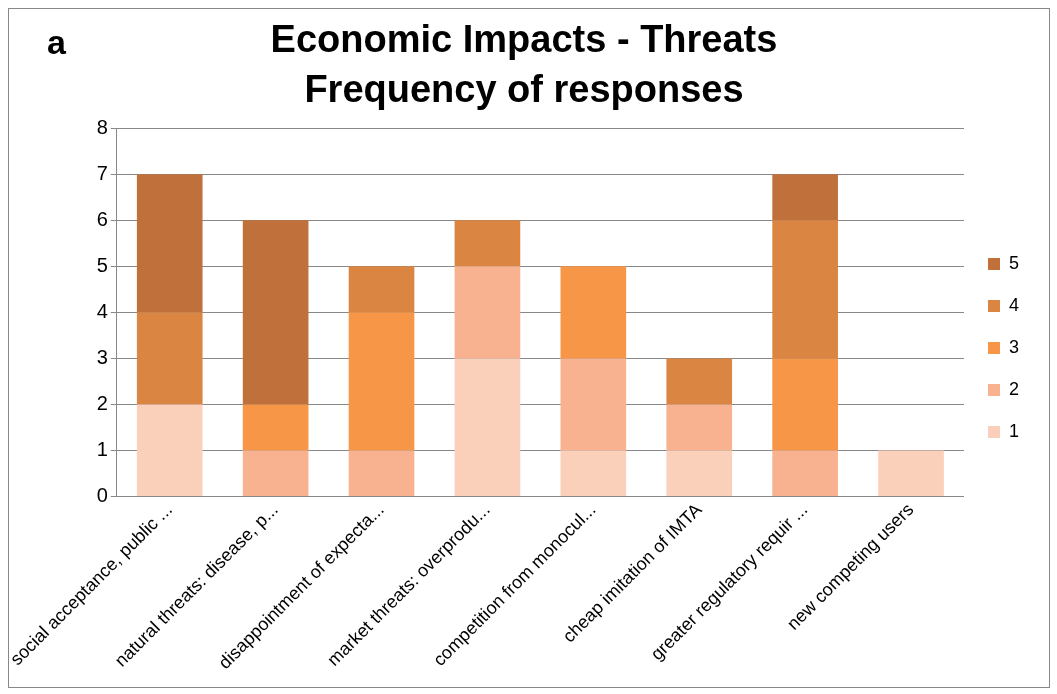 The width and height of the screenshot is (1057, 694). I want to click on legend-label: 5, so click(1013, 262).